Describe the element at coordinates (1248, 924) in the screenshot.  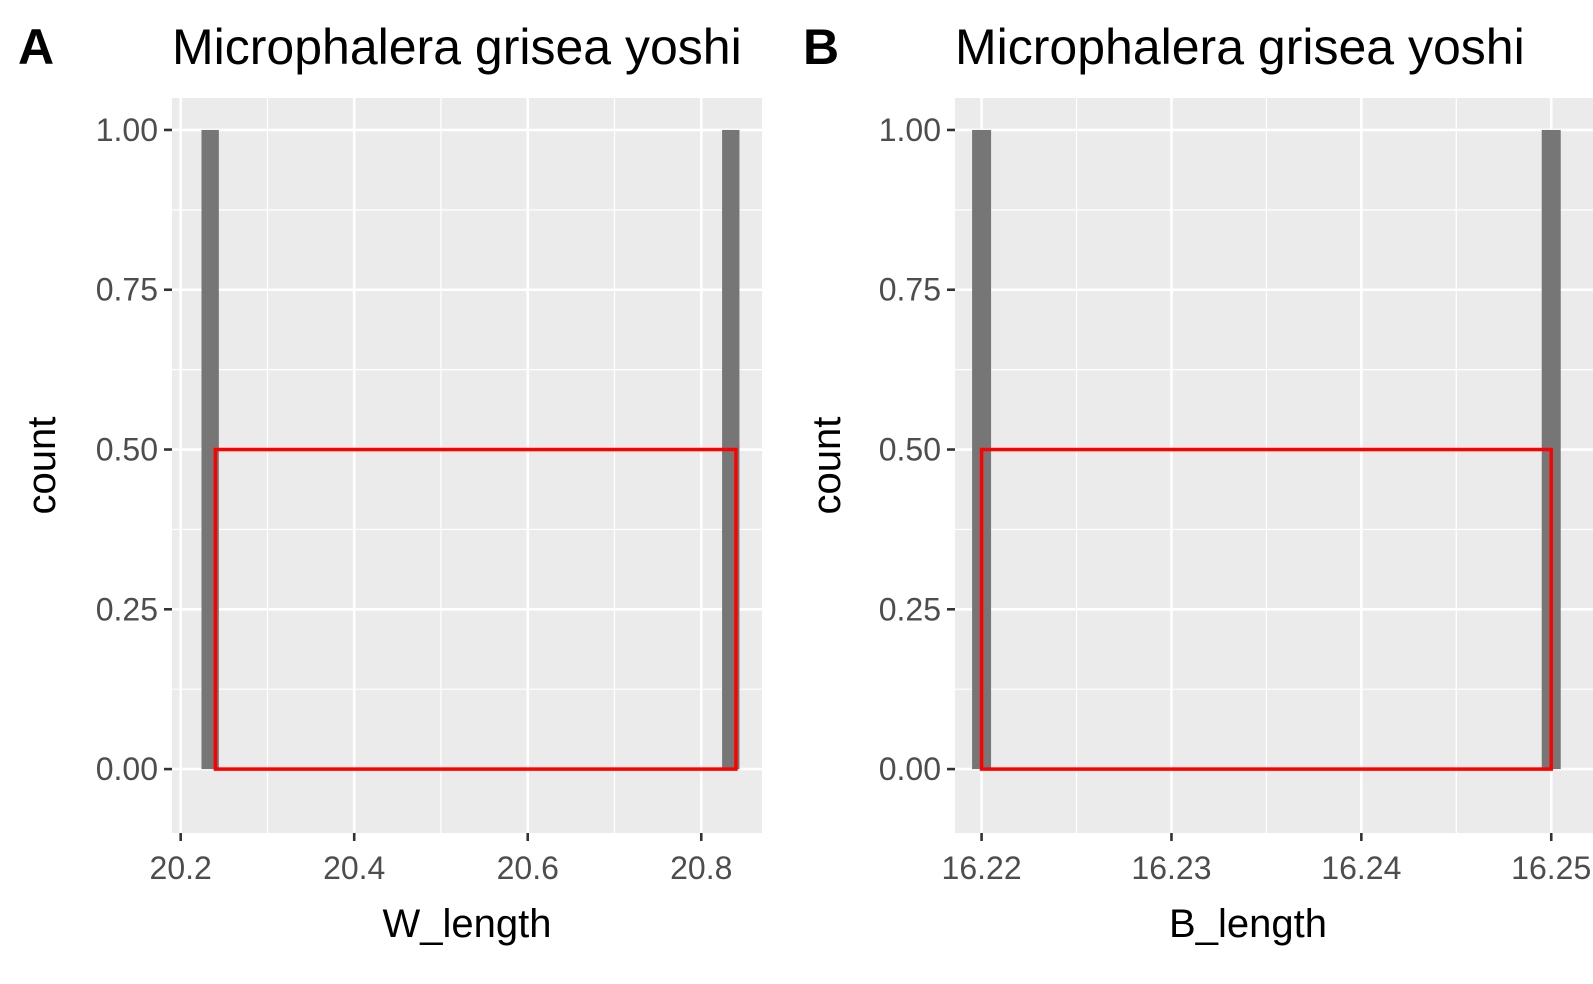
I see `x-axis-title: B_length` at that location.